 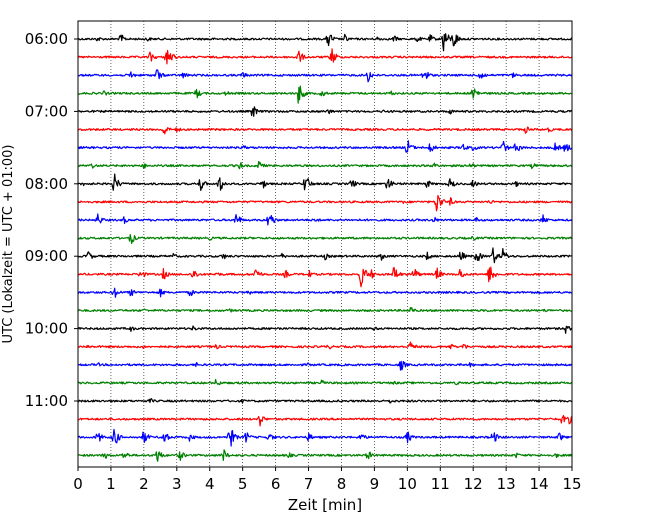 What do you see at coordinates (46, 401) in the screenshot?
I see `y-tick-label: 11:00` at bounding box center [46, 401].